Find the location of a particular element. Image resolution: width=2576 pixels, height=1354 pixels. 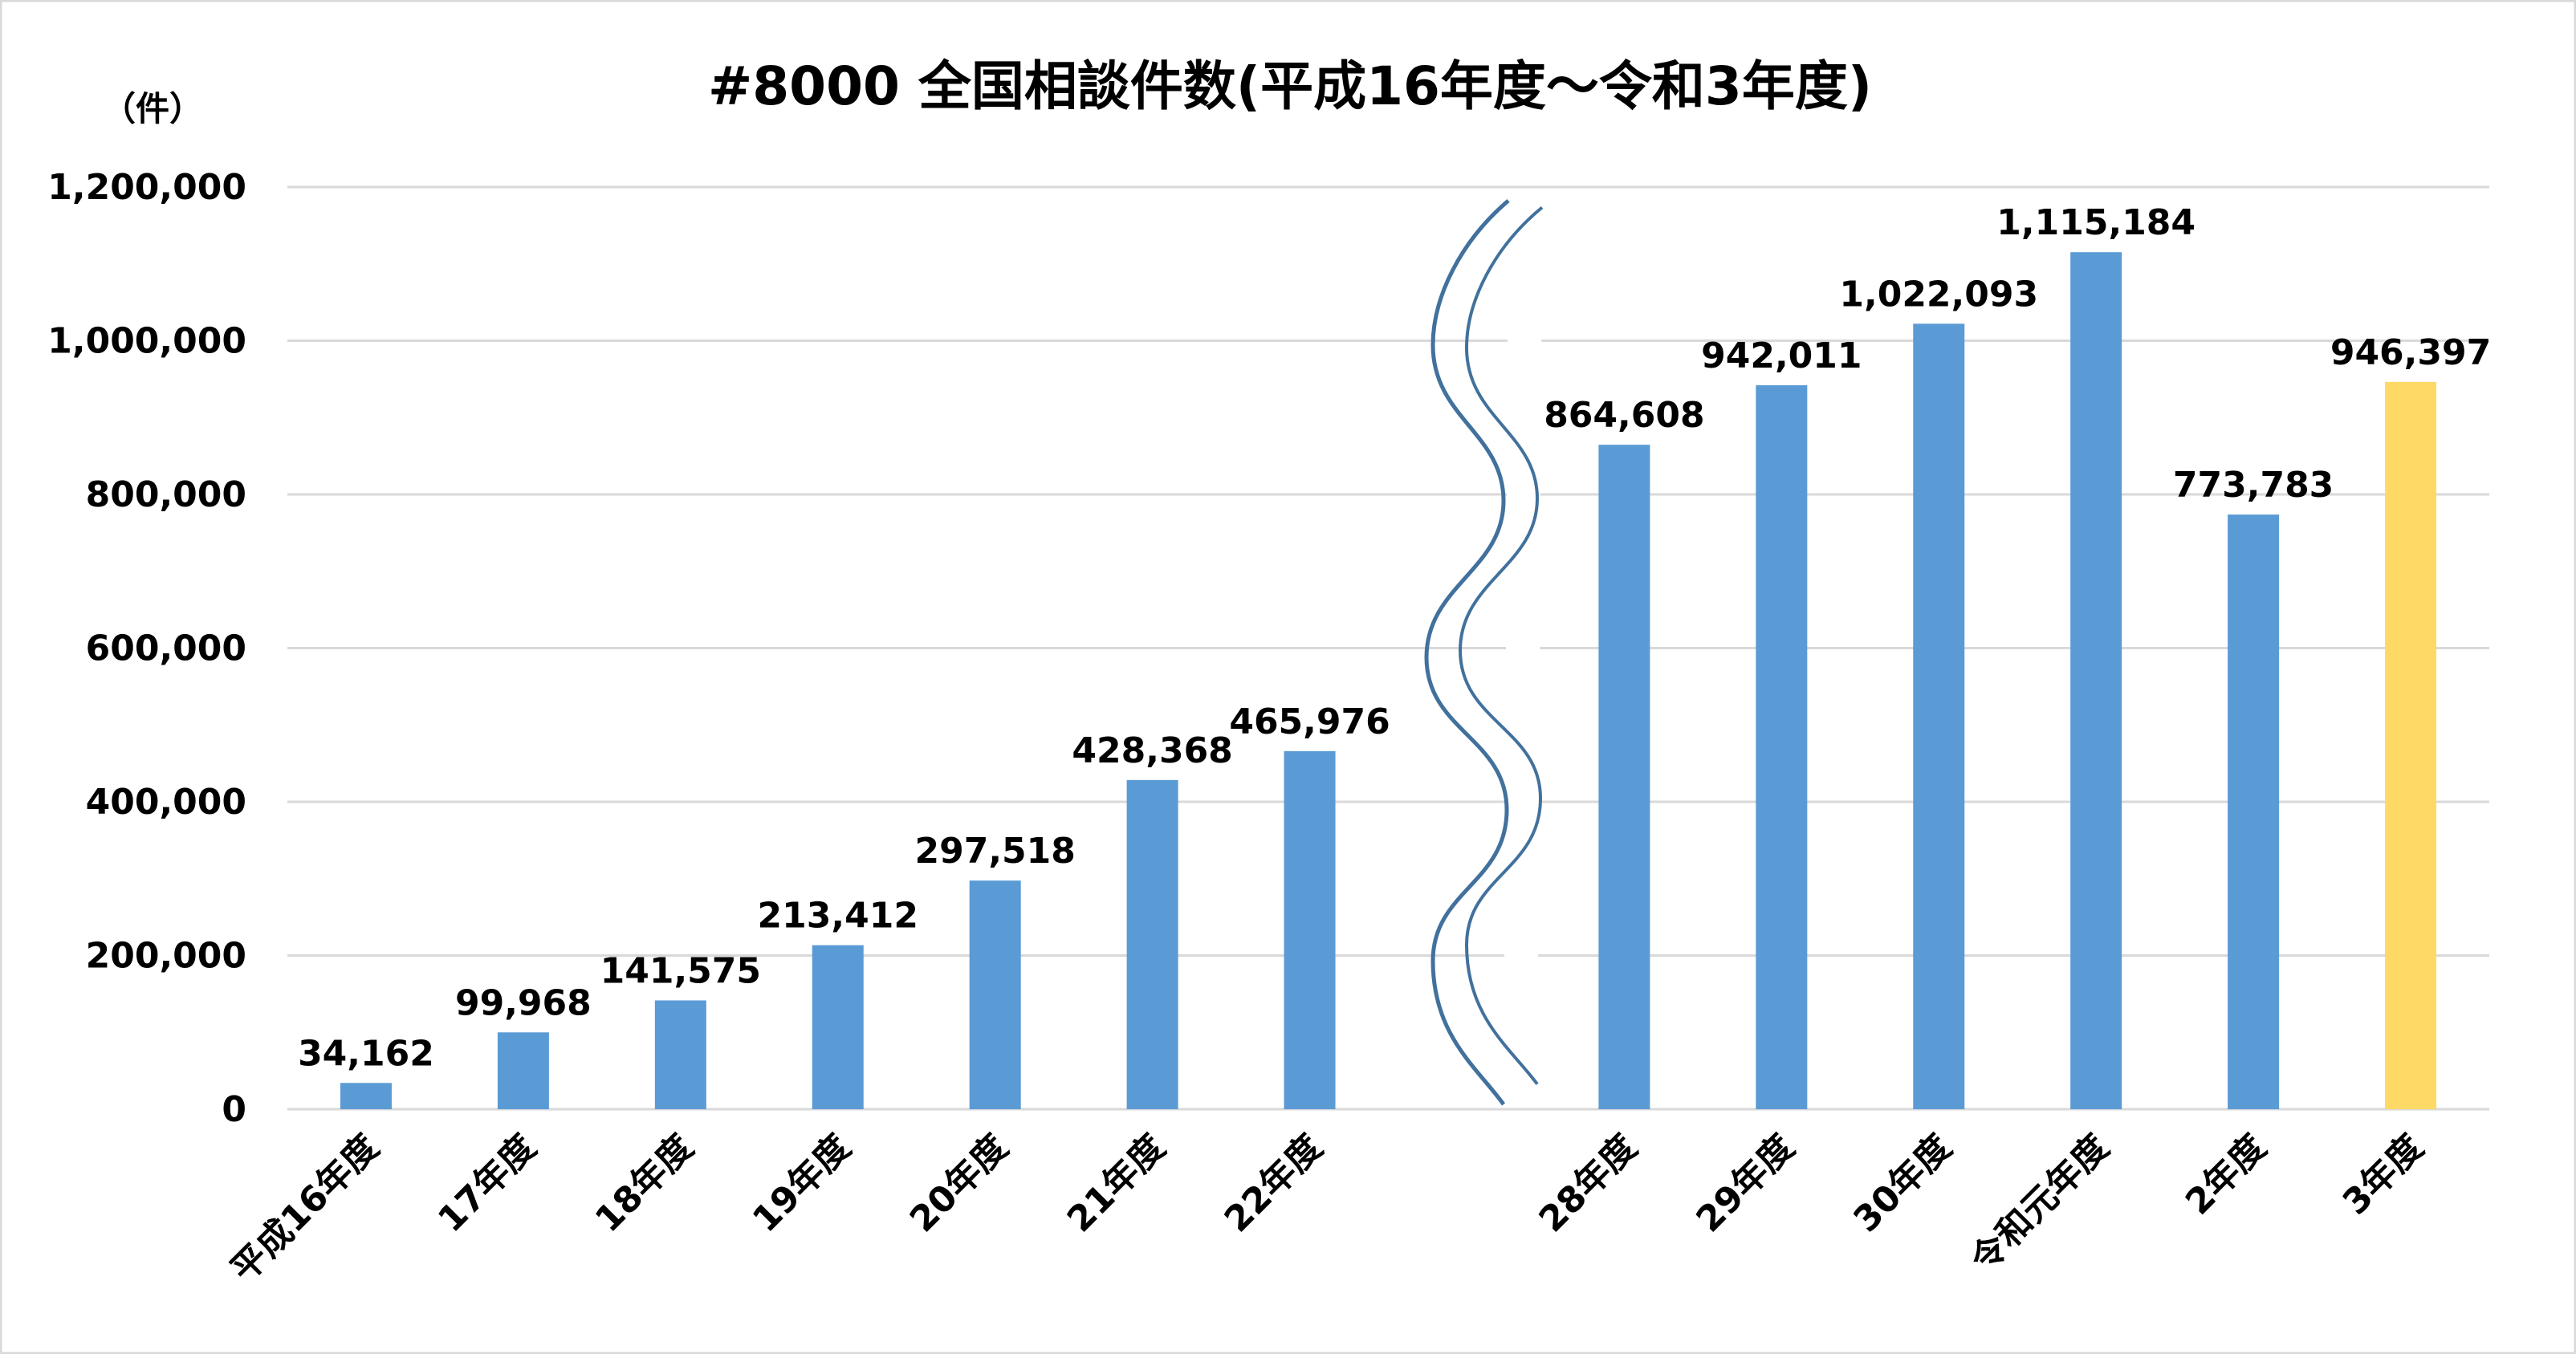

y-tick-label: 400,000 is located at coordinates (166, 802).